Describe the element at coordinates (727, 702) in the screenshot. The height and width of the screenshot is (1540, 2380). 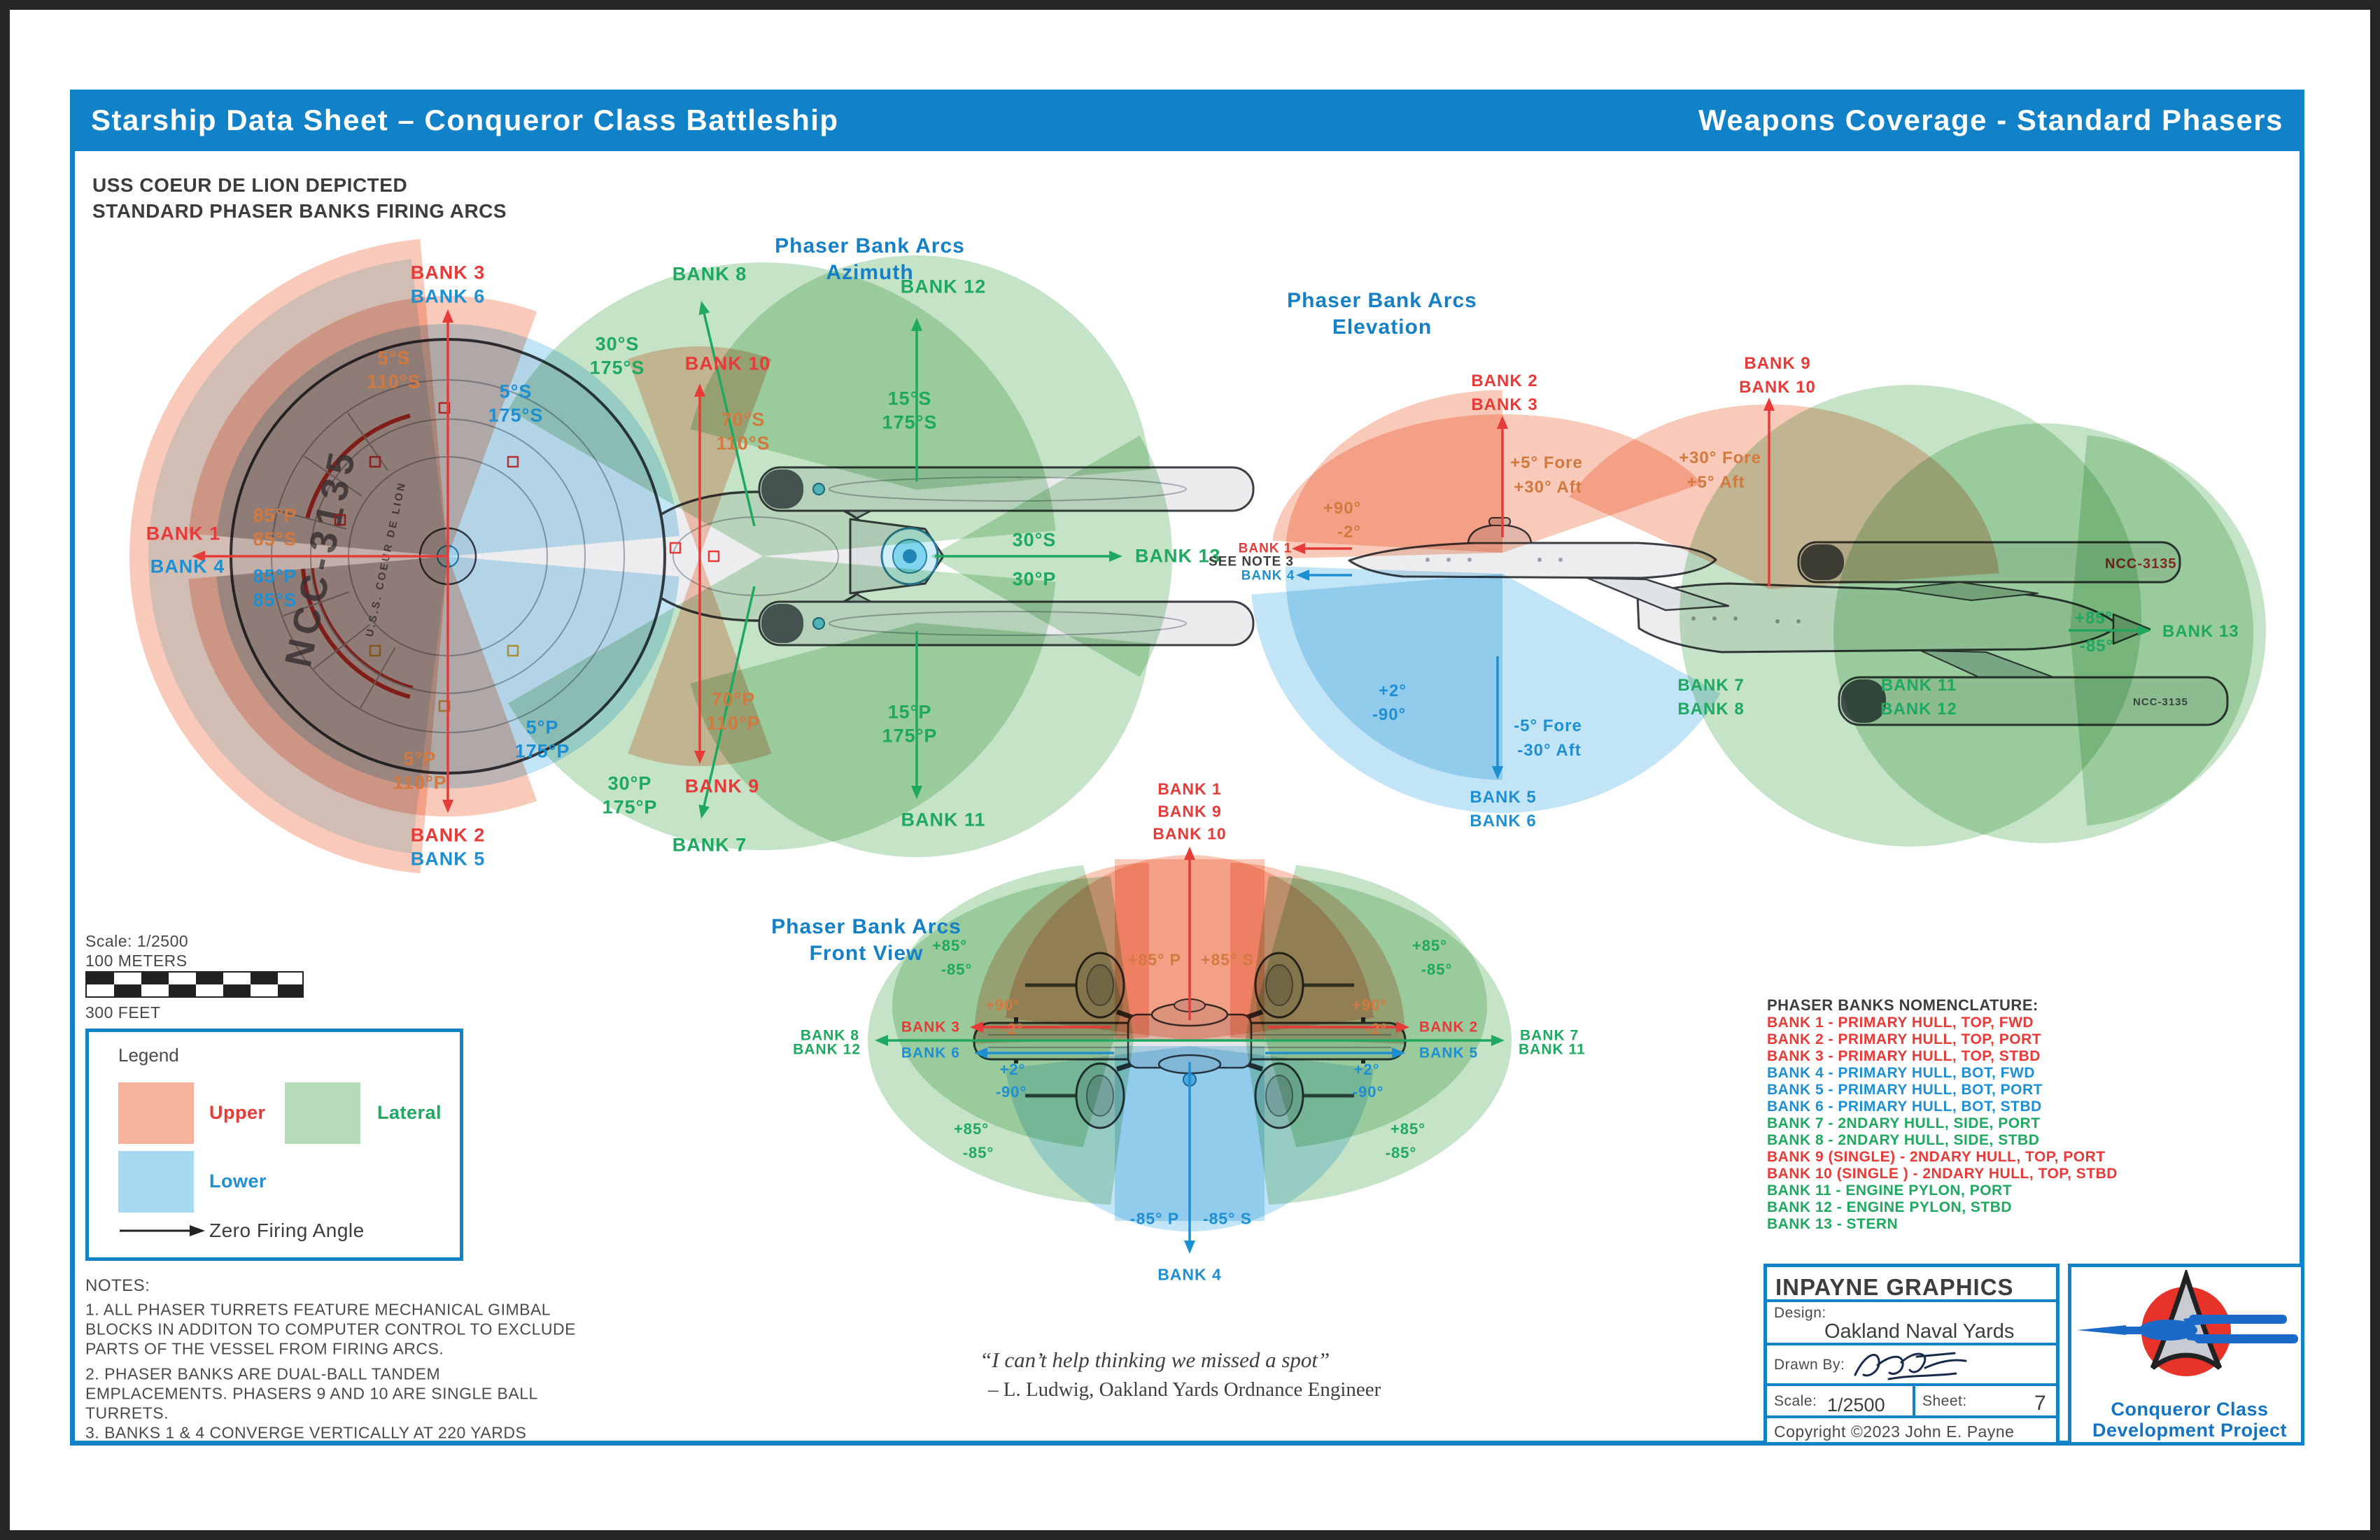
I see `arrow-bank7-zero` at that location.